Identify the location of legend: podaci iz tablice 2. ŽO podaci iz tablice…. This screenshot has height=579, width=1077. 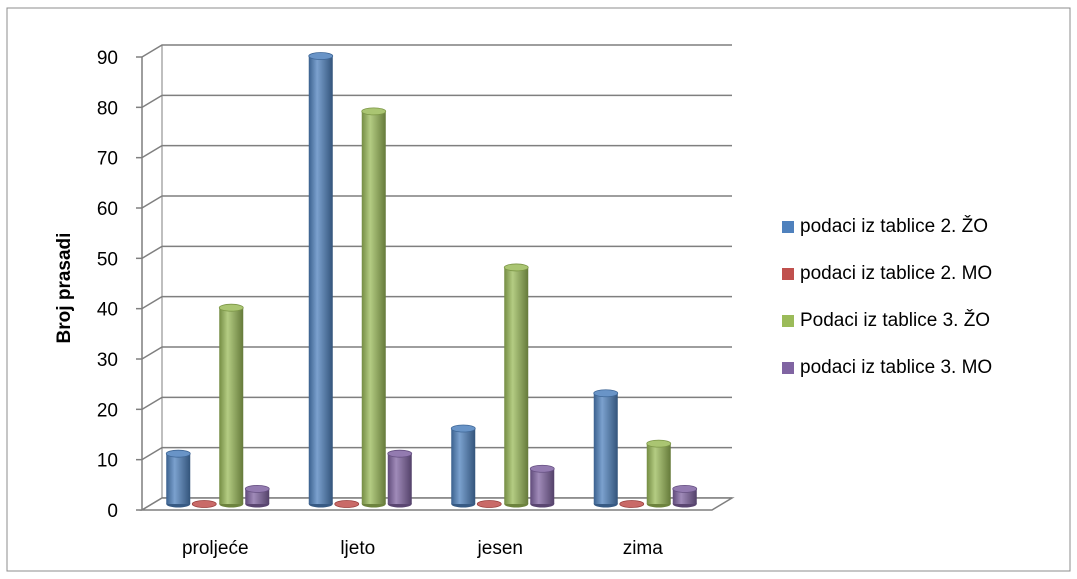
(887, 296).